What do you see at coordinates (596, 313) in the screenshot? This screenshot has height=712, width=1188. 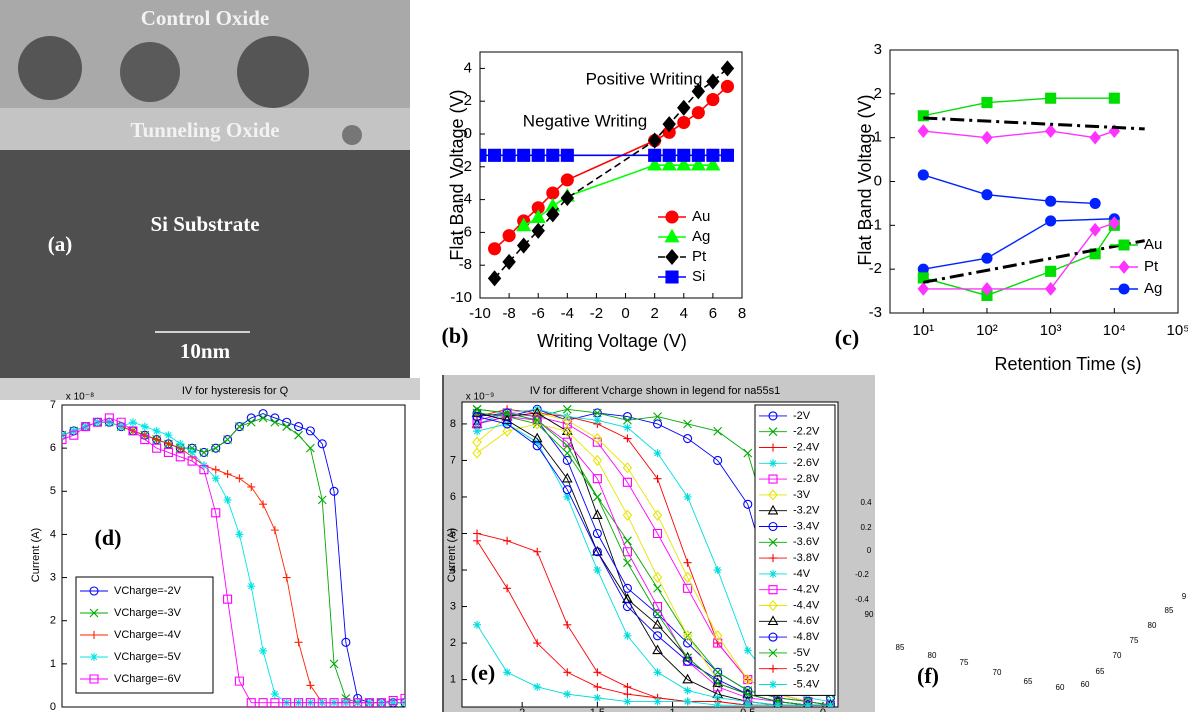 I see `x-tick-label: -2` at bounding box center [596, 313].